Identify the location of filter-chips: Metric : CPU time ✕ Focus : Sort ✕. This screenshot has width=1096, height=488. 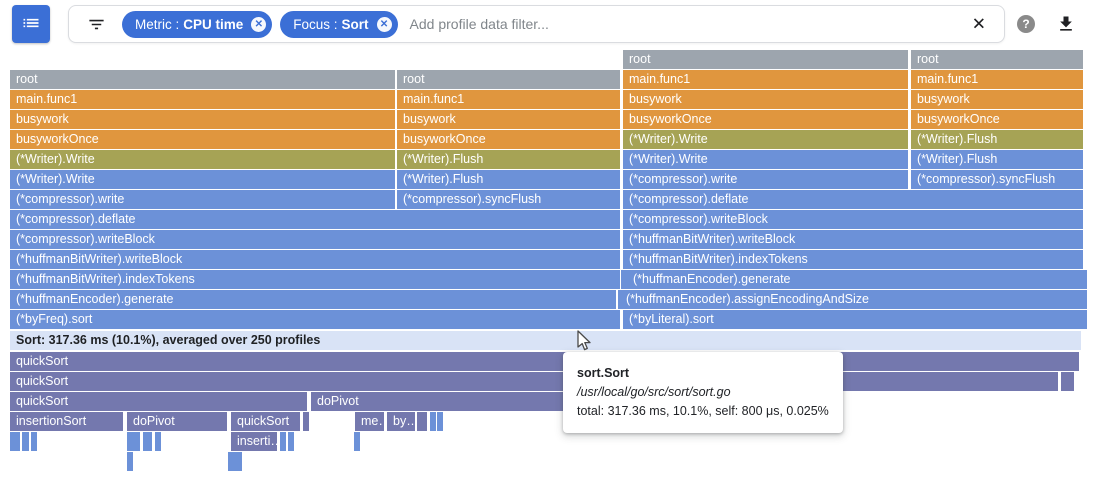
(260, 24).